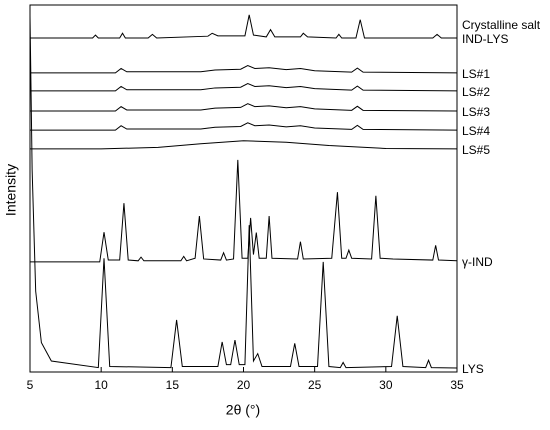 The height and width of the screenshot is (430, 550). Describe the element at coordinates (386, 385) in the screenshot. I see `x-tick-label: 30` at that location.